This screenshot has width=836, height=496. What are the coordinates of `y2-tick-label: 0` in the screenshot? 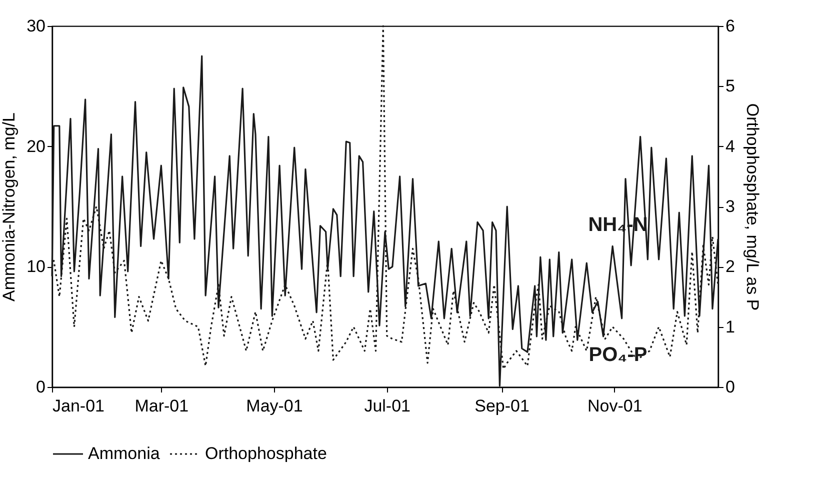 It's located at (730, 387).